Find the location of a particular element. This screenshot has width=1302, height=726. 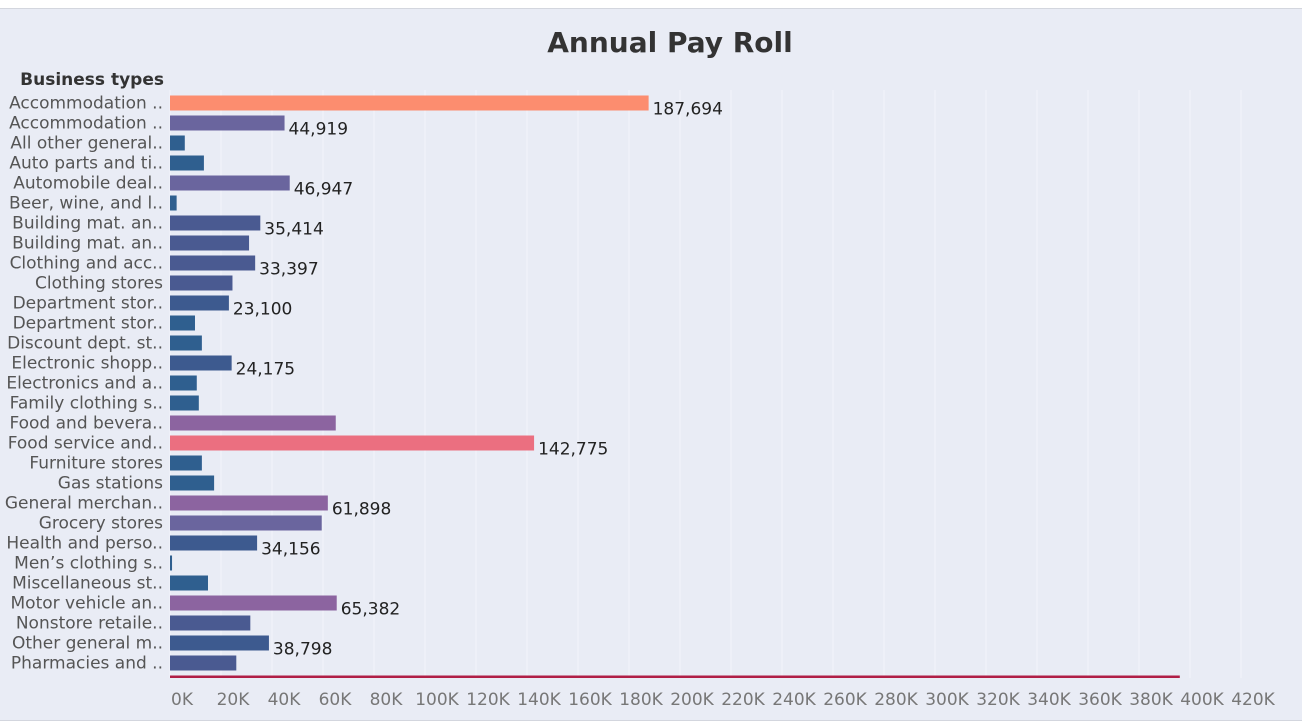

bar-value-label: 142,775 is located at coordinates (573, 450).